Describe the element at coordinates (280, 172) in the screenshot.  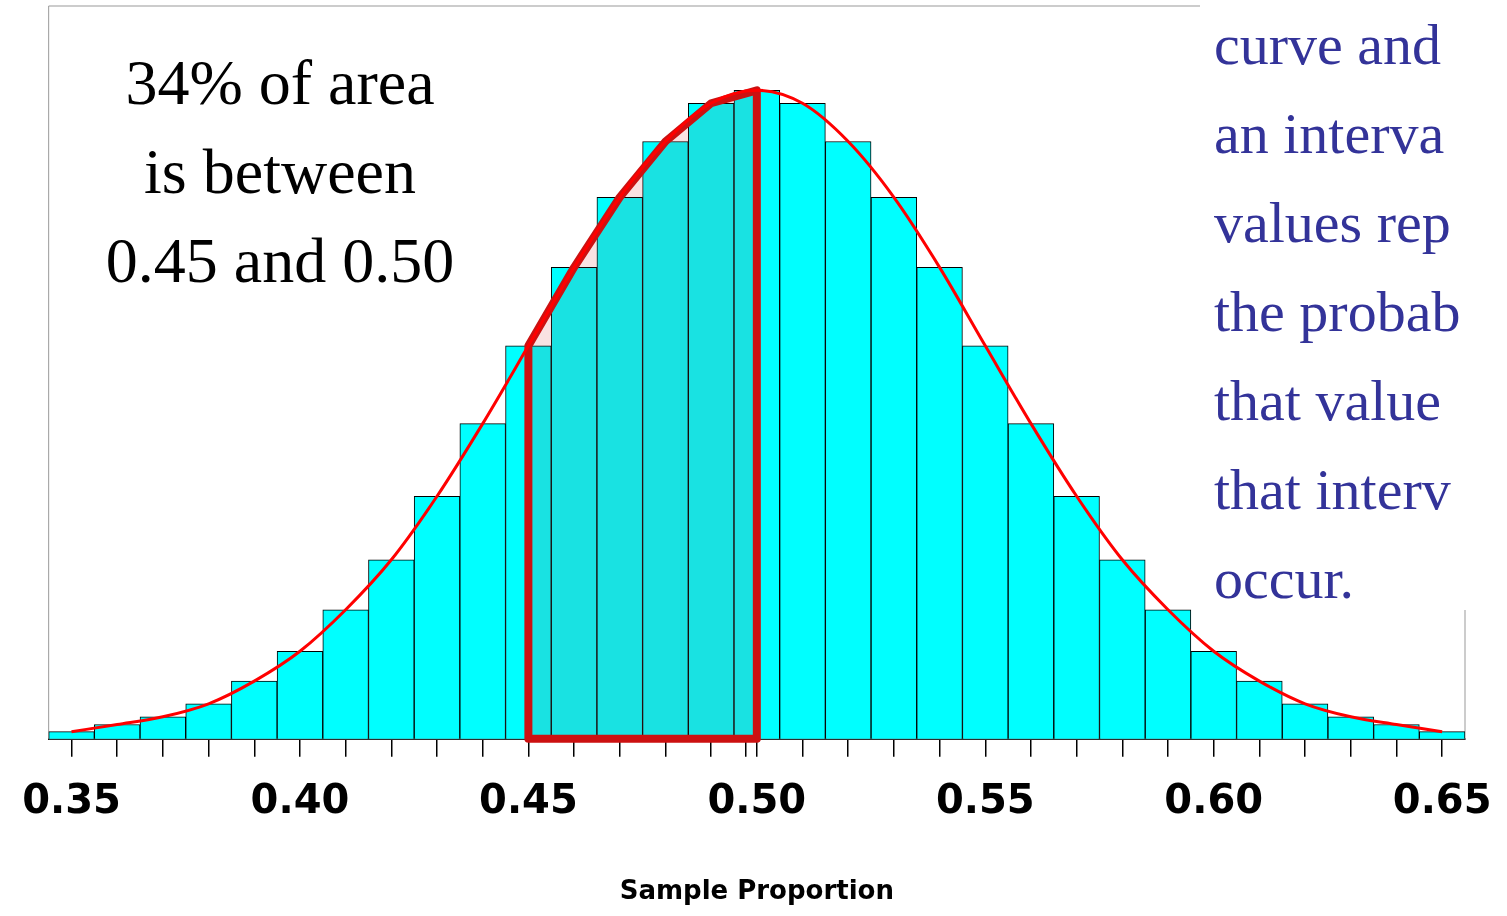
I see `annotation: 34% of area is between 0.45 and 0.50` at that location.